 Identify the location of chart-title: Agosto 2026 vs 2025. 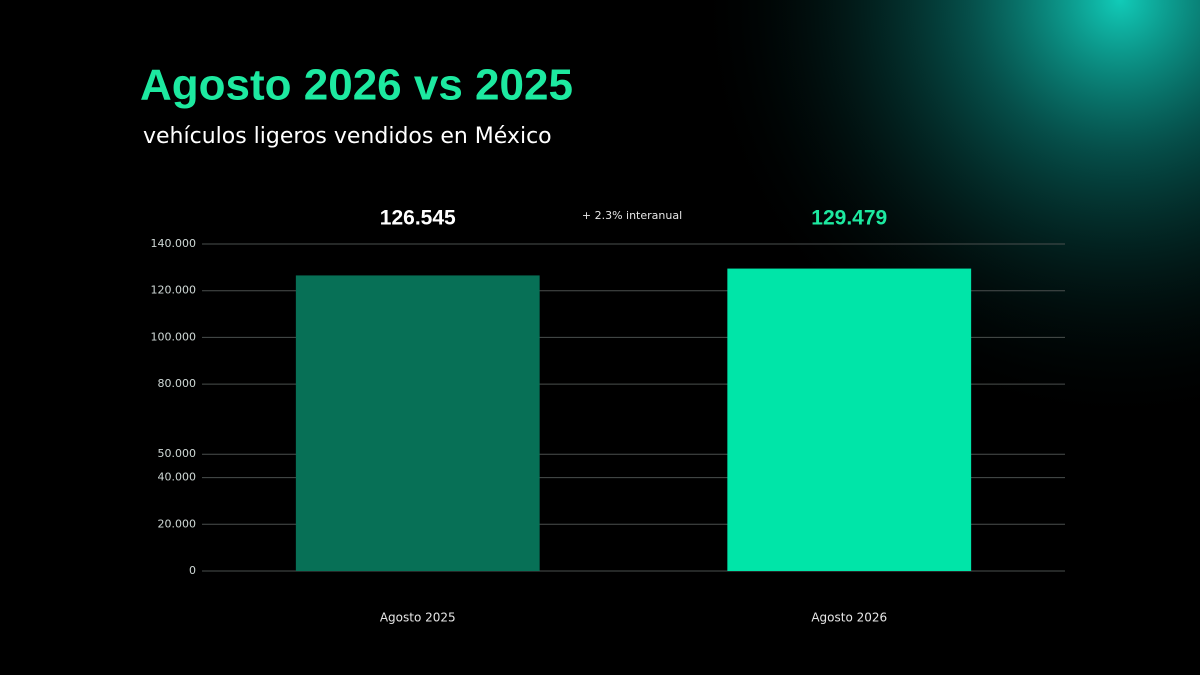
(356, 85).